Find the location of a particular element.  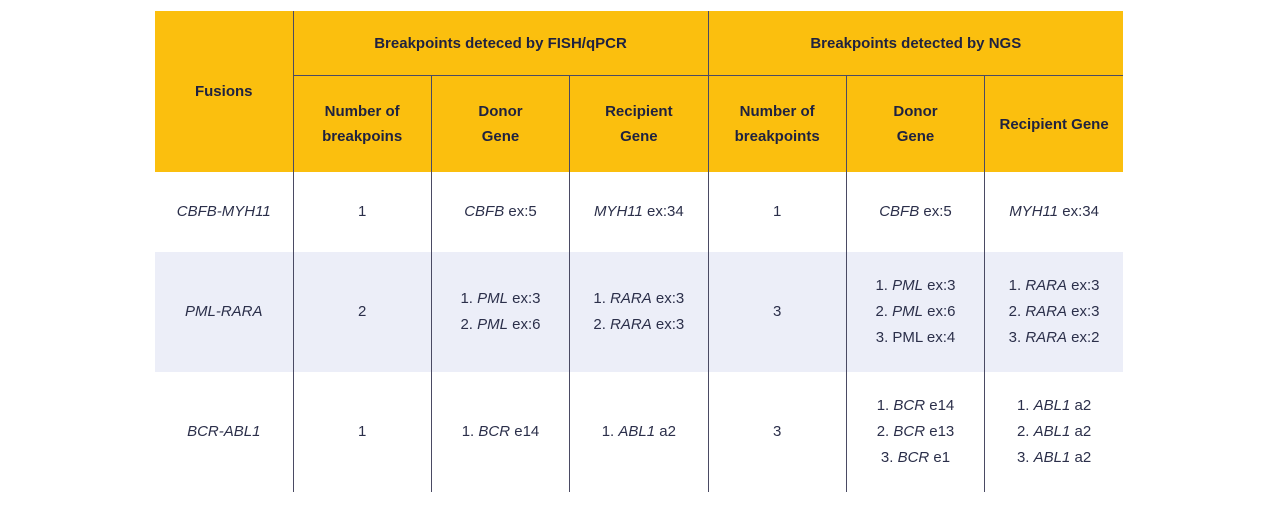

header-line: Recipient is located at coordinates (639, 111).